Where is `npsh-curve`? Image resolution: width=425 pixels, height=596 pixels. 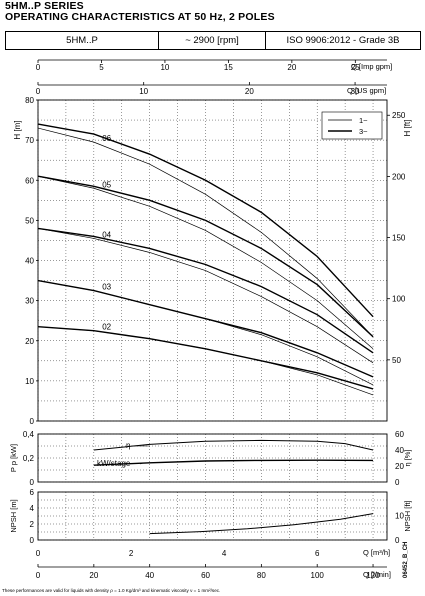
npsh-curve is located at coordinates (261, 524).